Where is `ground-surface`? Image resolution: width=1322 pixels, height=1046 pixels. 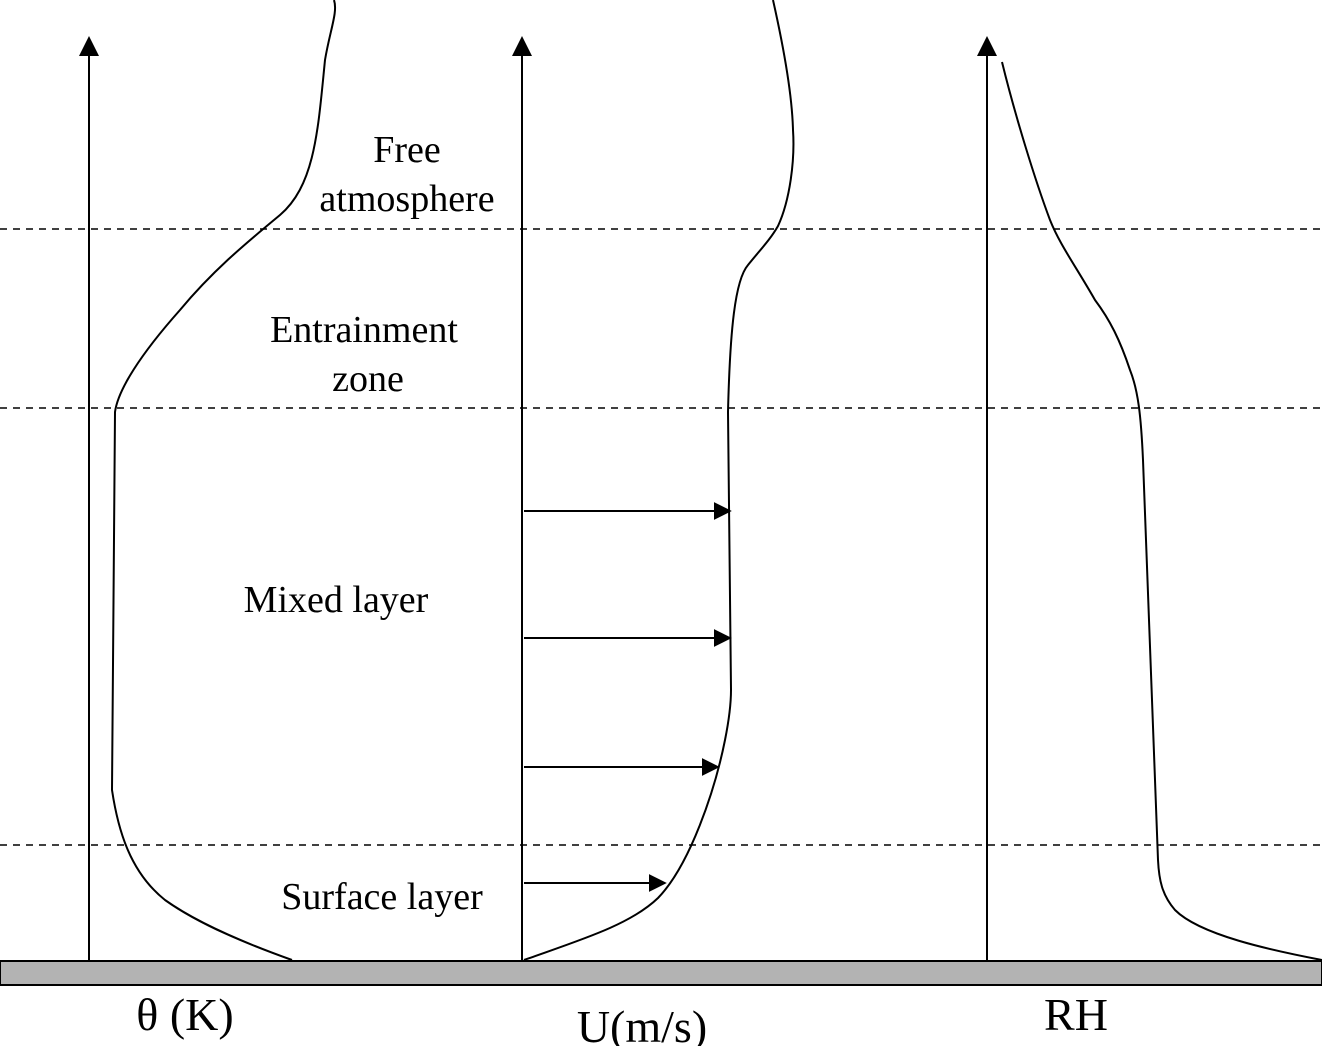 ground-surface is located at coordinates (661, 973).